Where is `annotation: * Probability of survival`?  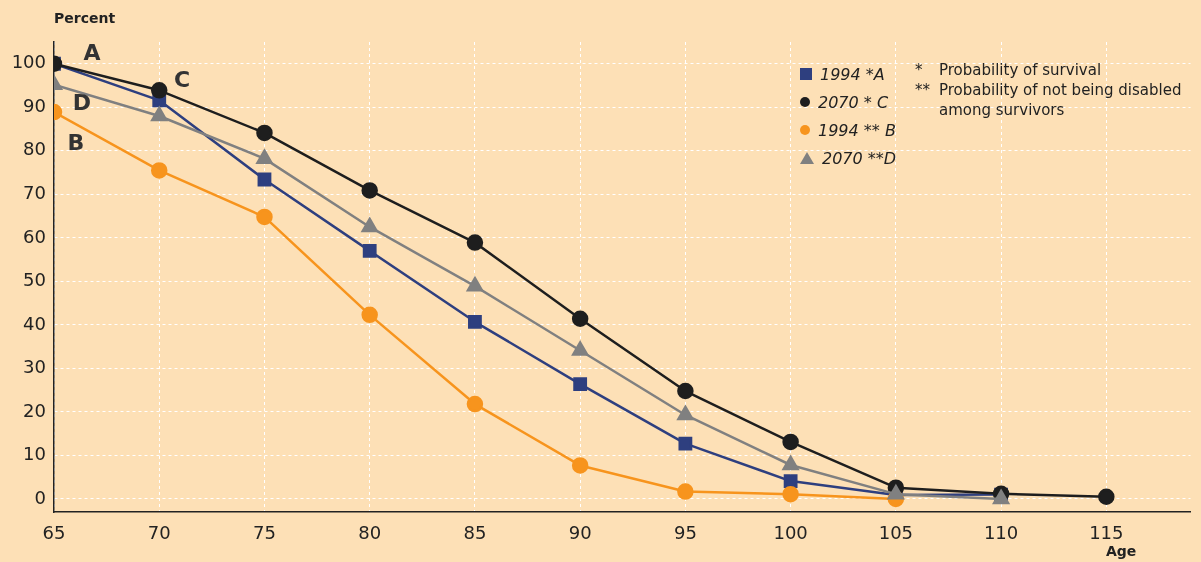 annotation: * Probability of survival is located at coordinates (1008, 70).